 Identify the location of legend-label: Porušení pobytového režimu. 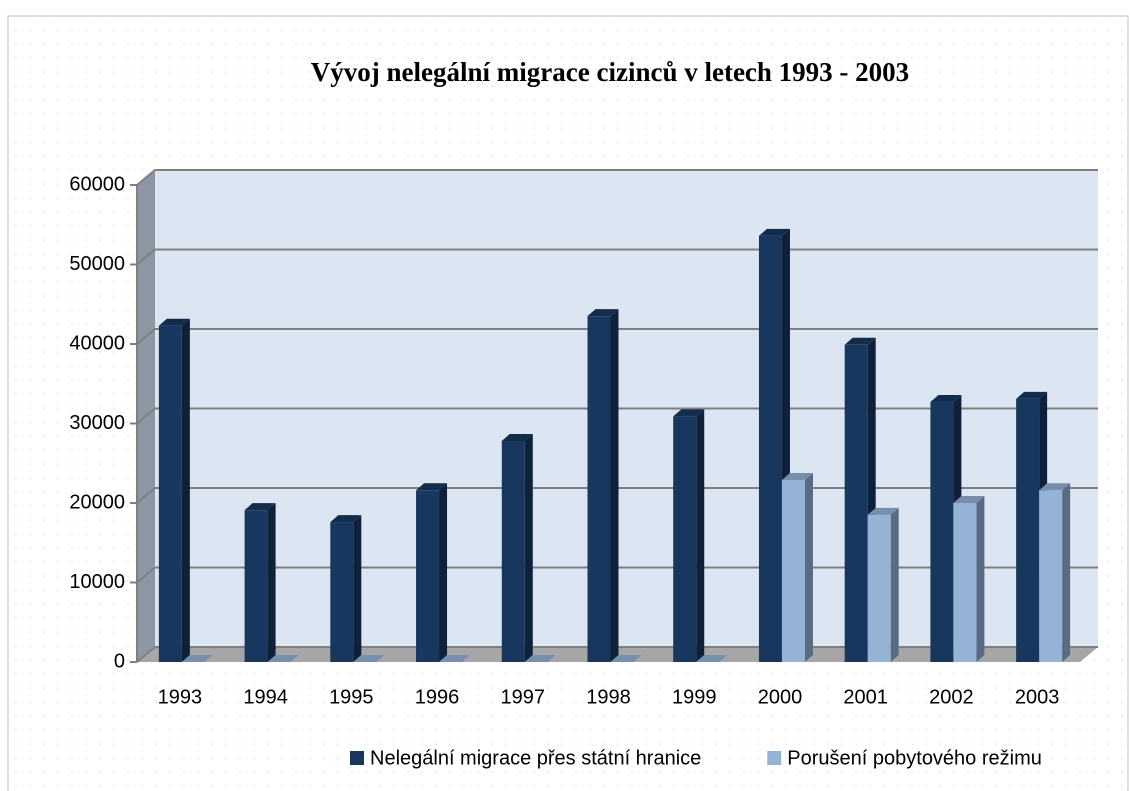
(914, 758).